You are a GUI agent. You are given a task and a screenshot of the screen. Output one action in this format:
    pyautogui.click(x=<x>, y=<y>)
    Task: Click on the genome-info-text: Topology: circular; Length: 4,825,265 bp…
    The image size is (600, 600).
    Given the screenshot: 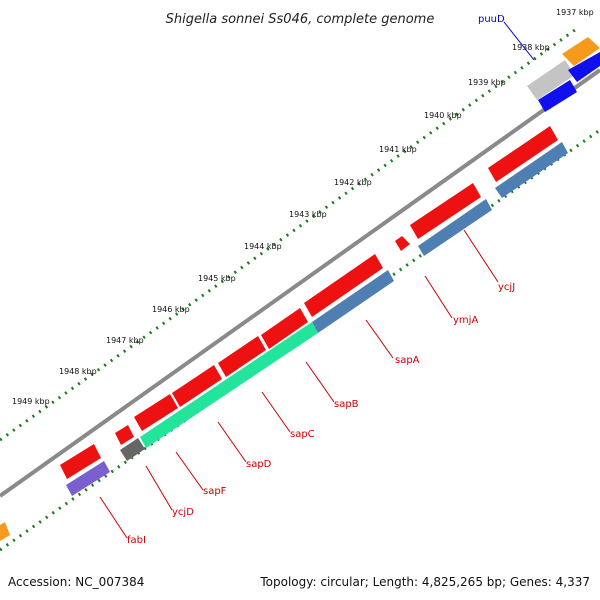 What is the action you would take?
    pyautogui.click(x=424, y=582)
    